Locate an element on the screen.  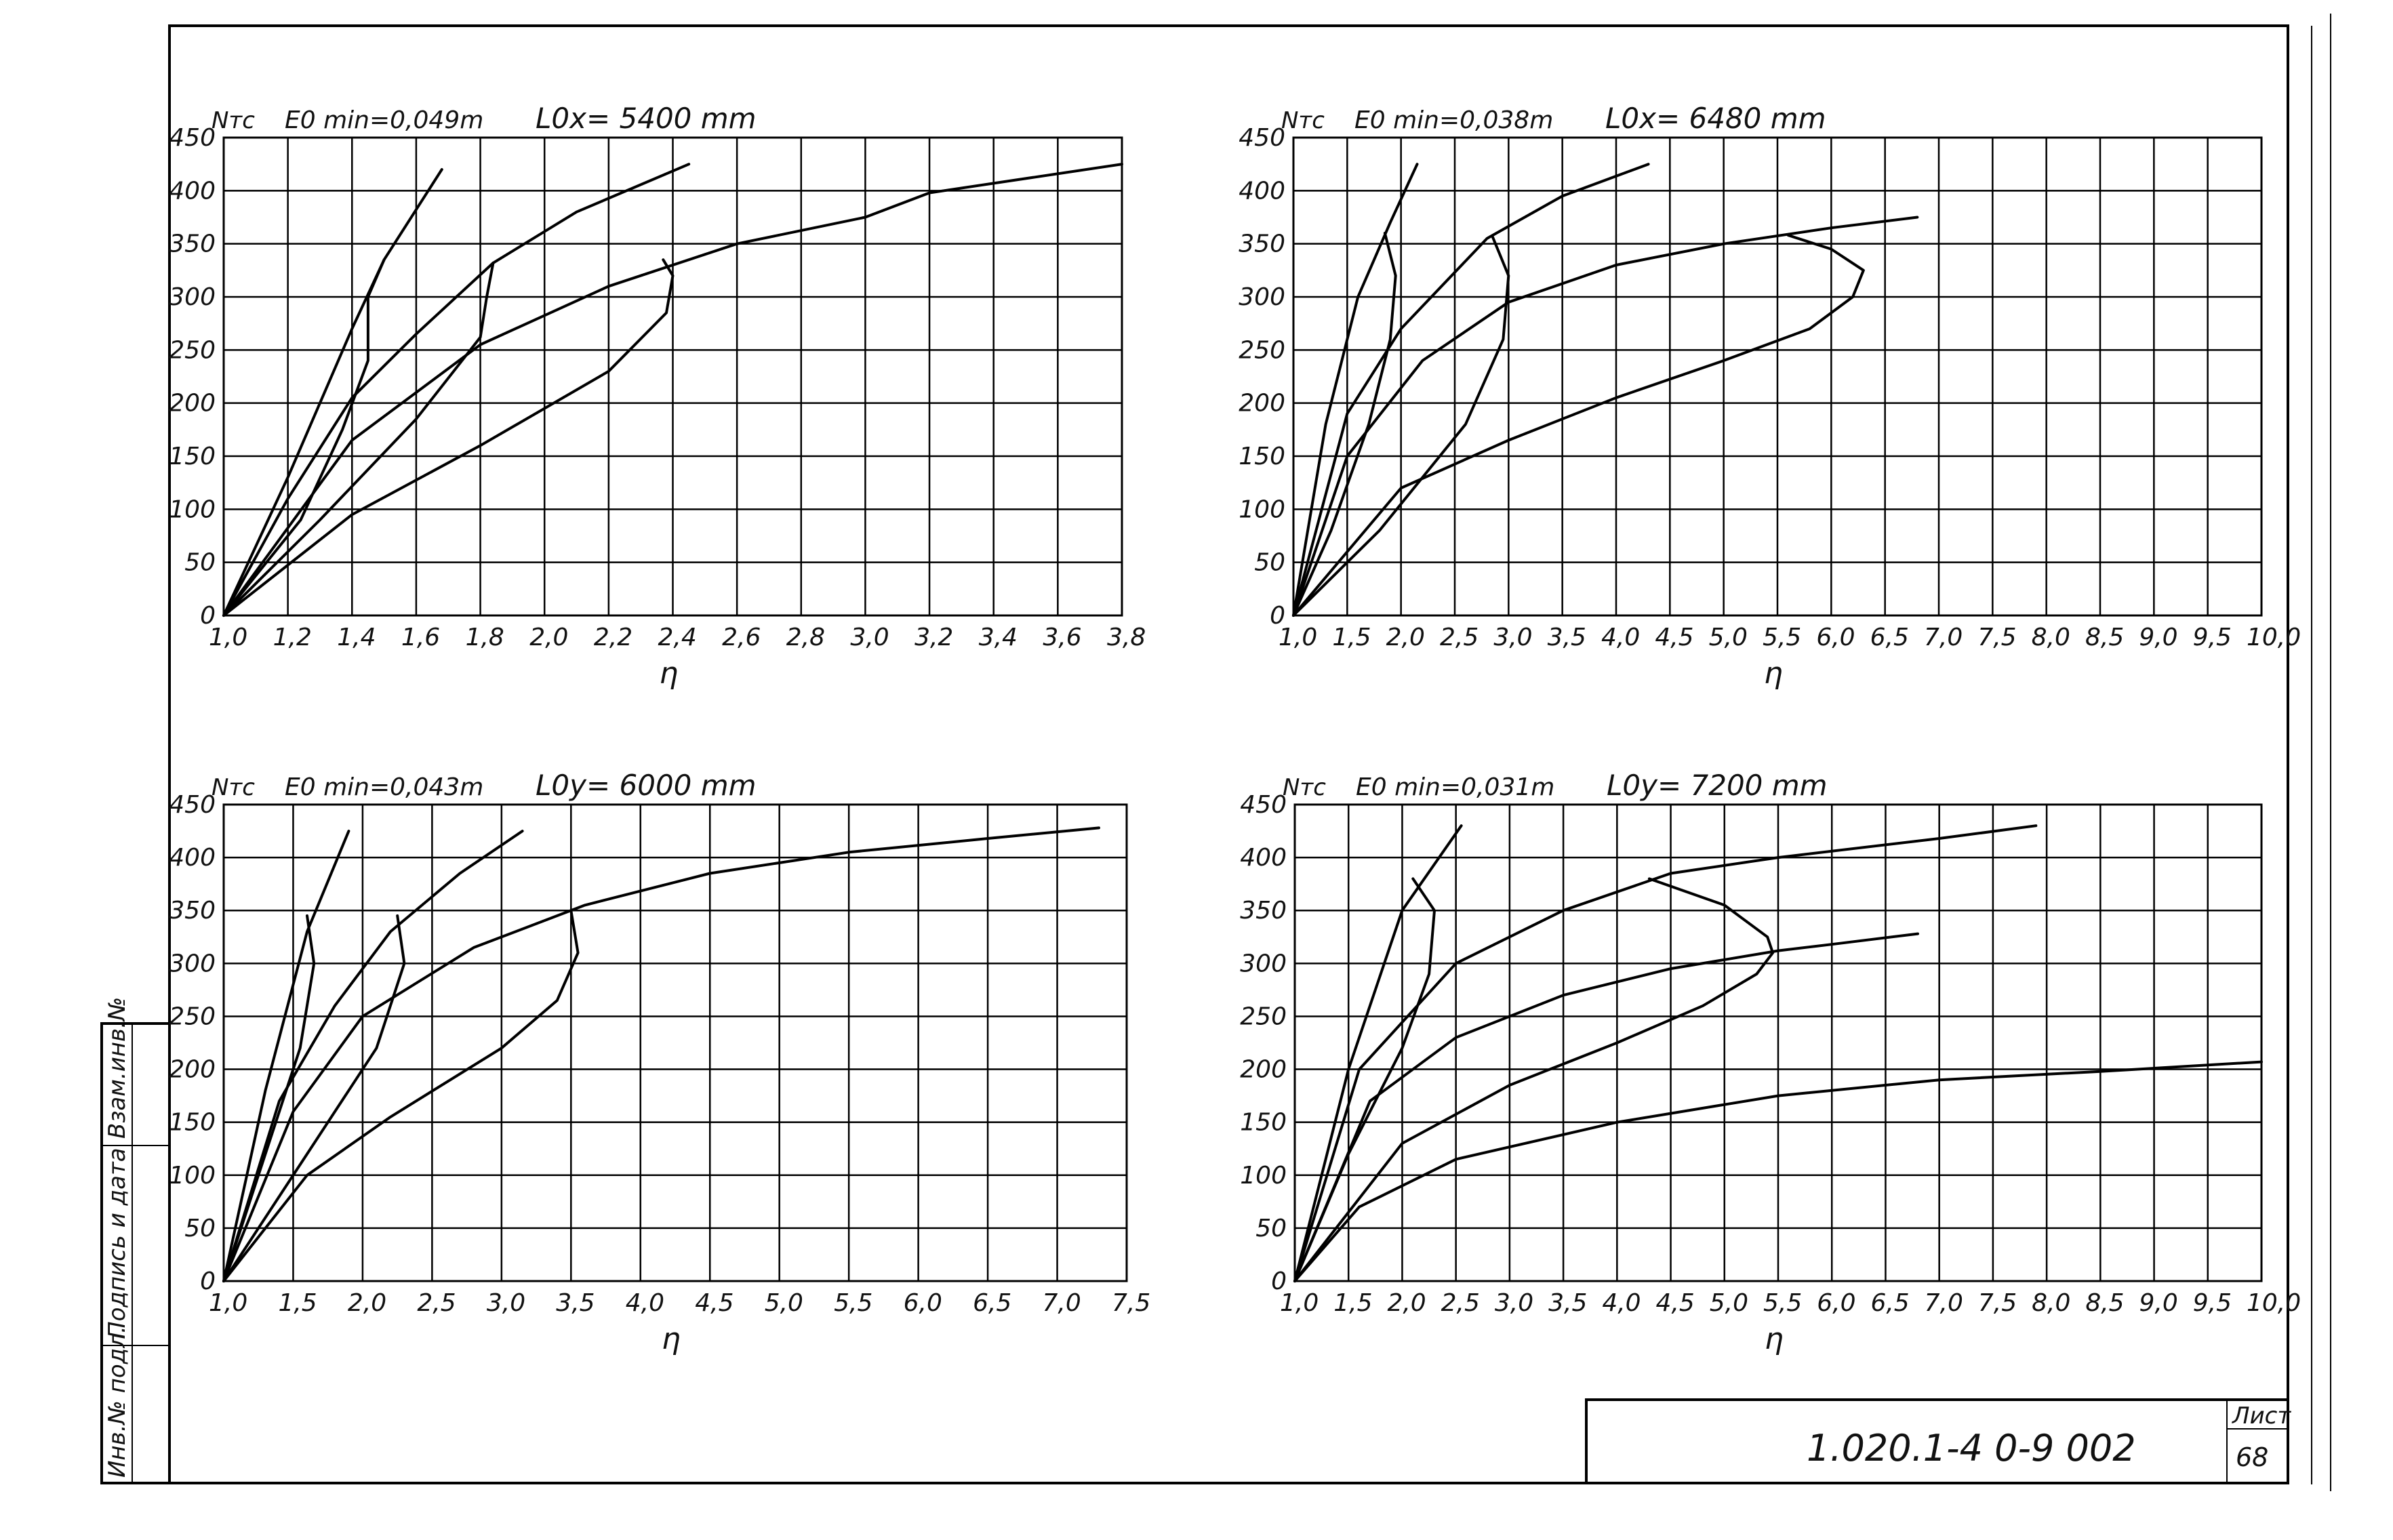
sheet-number: 68 is located at coordinates (2252, 1457).